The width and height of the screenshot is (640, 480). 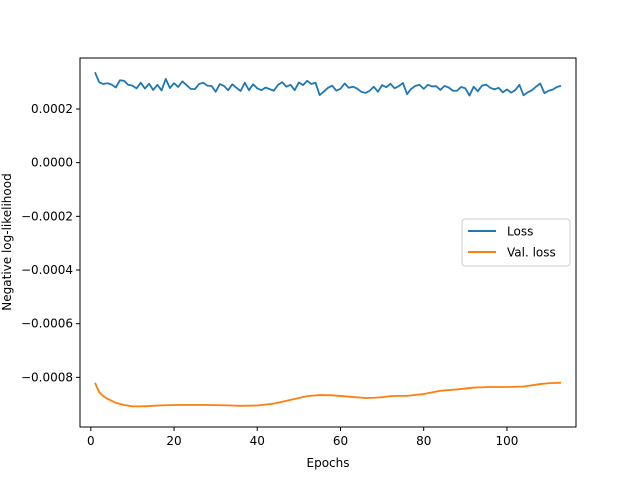 What do you see at coordinates (47, 270) in the screenshot?
I see `y-tick-label: −0.0004` at bounding box center [47, 270].